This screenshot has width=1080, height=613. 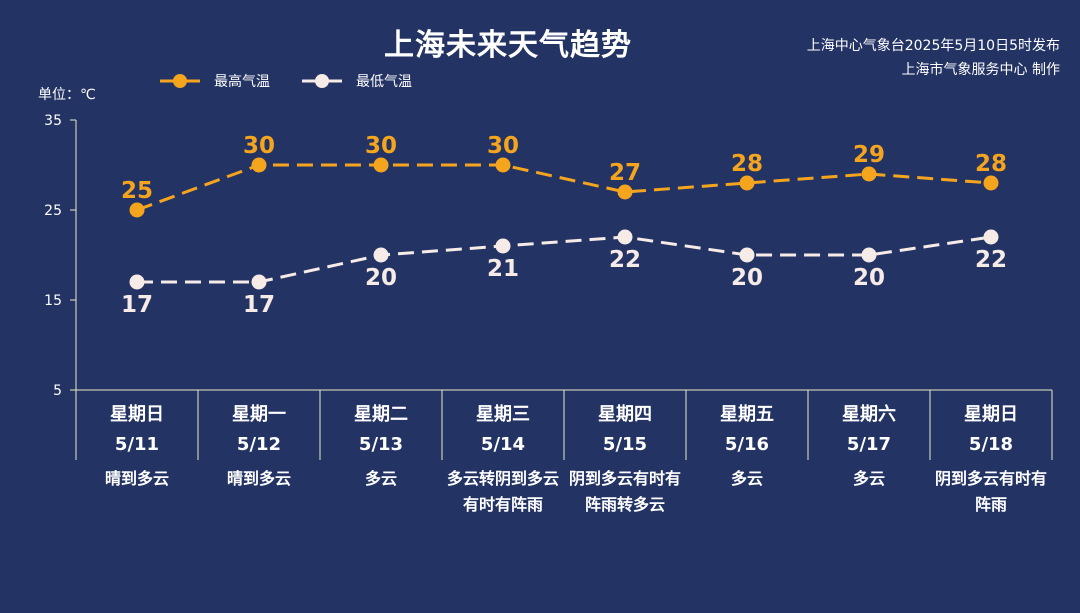 I want to click on day-date: 5/18, so click(x=991, y=444).